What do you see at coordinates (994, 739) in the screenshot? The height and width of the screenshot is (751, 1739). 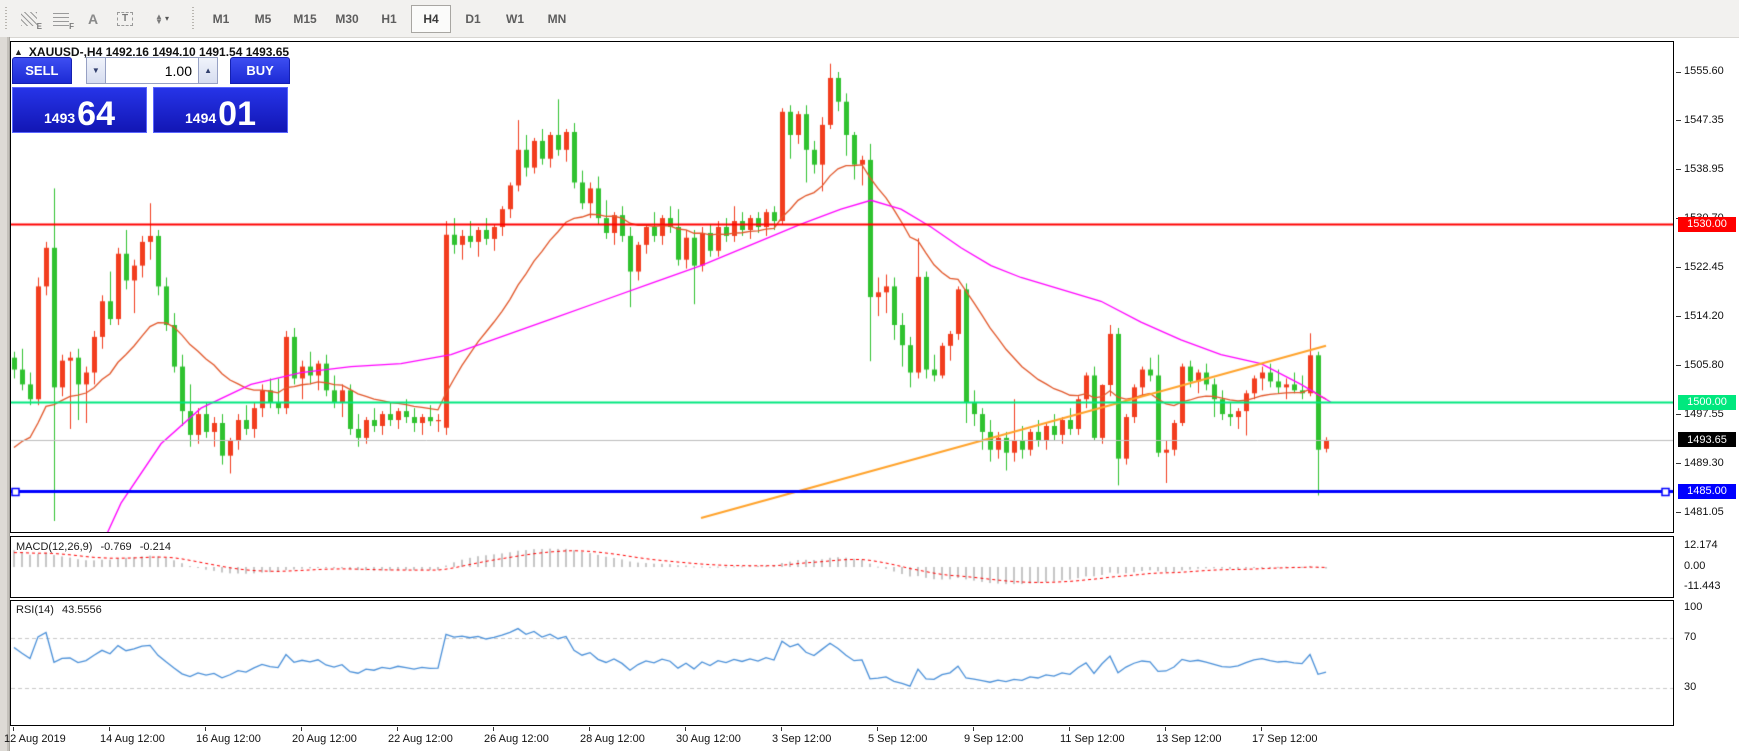 I see `date-axis-label: 9 Sep 12:00` at bounding box center [994, 739].